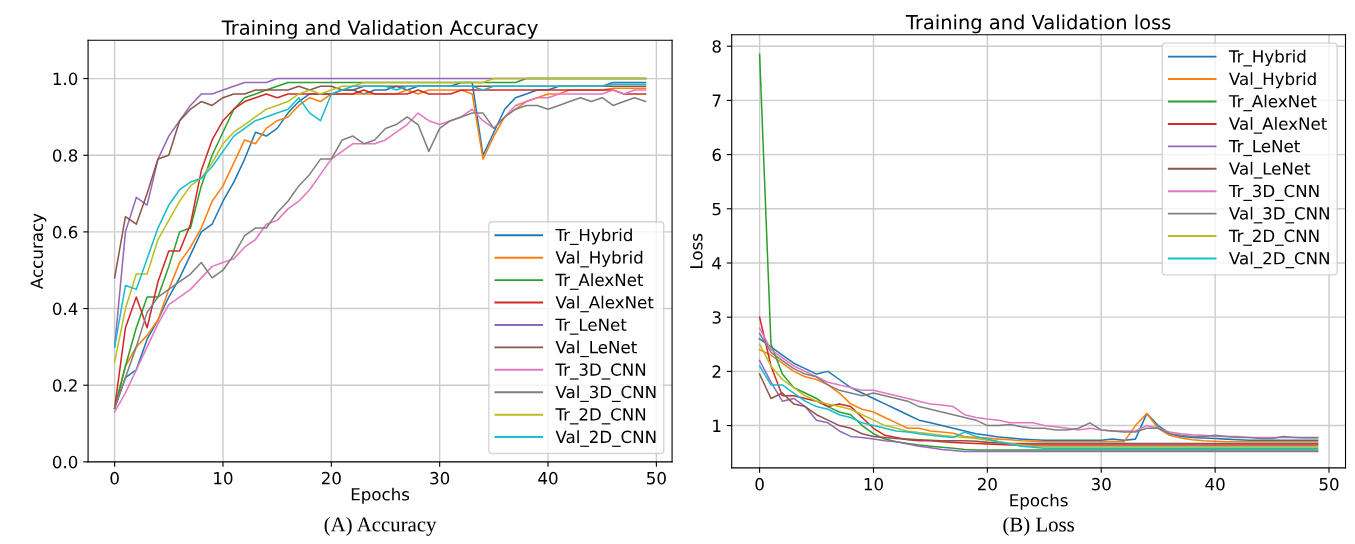 The height and width of the screenshot is (544, 1355). Describe the element at coordinates (65, 232) in the screenshot. I see `y-tick-label: 0.6` at that location.